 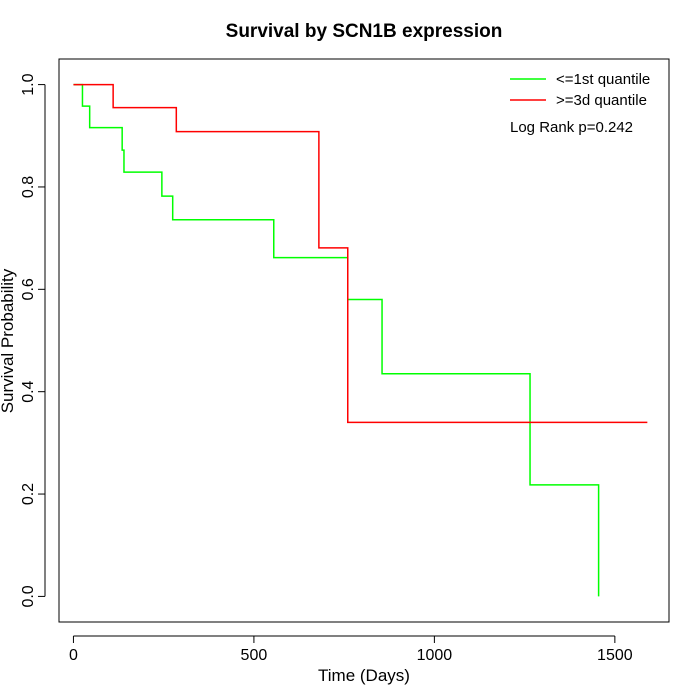 I want to click on x-tick-label: 1500, so click(x=615, y=655).